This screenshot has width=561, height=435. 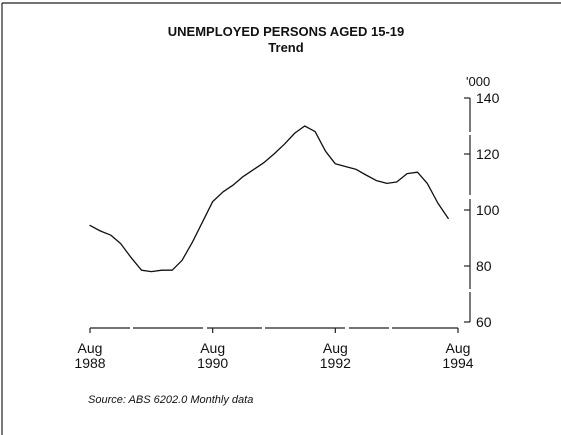 I want to click on chart-subtitle: Trend, so click(x=285, y=47).